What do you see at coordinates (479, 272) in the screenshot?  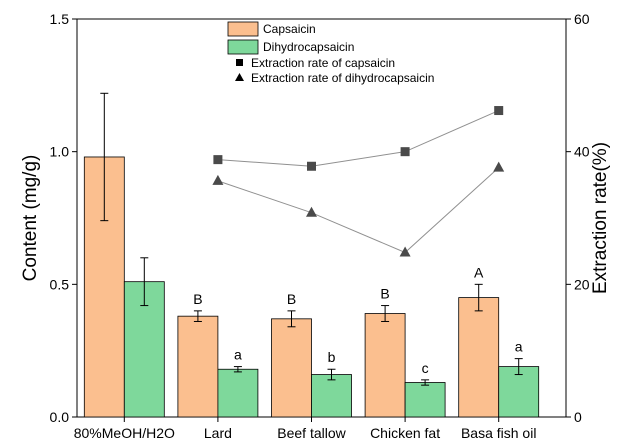 I see `significance-label-capsaicin-basa-fish-oil: A` at bounding box center [479, 272].